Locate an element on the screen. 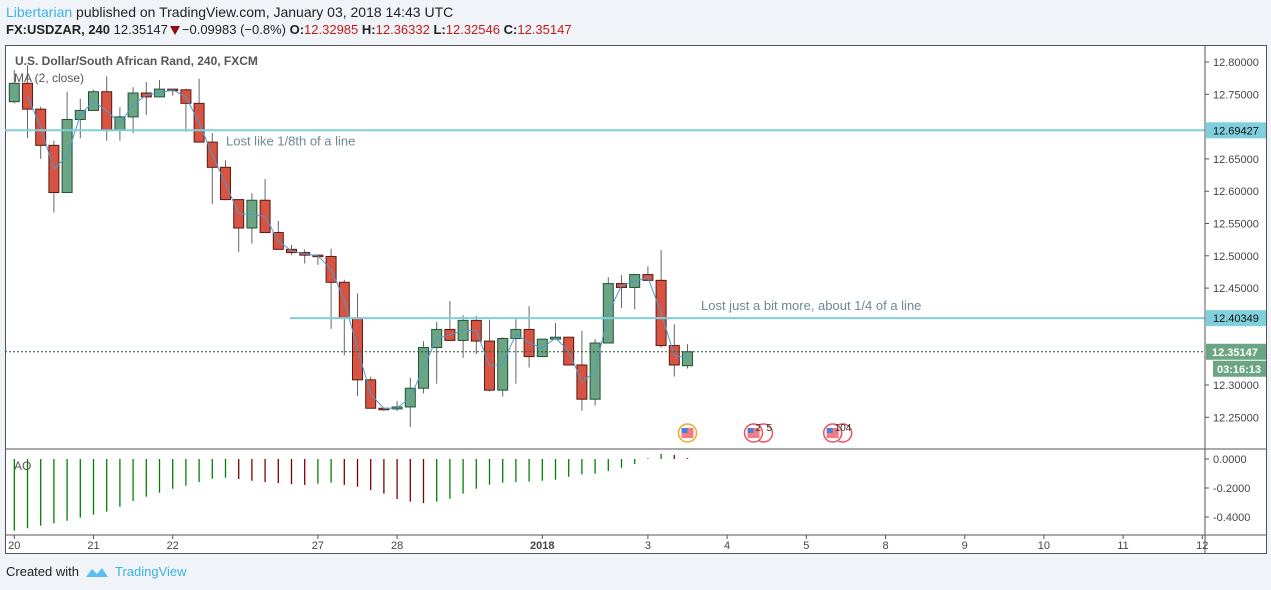 The width and height of the screenshot is (1271, 590). last-price-tag is located at coordinates (1236, 351).